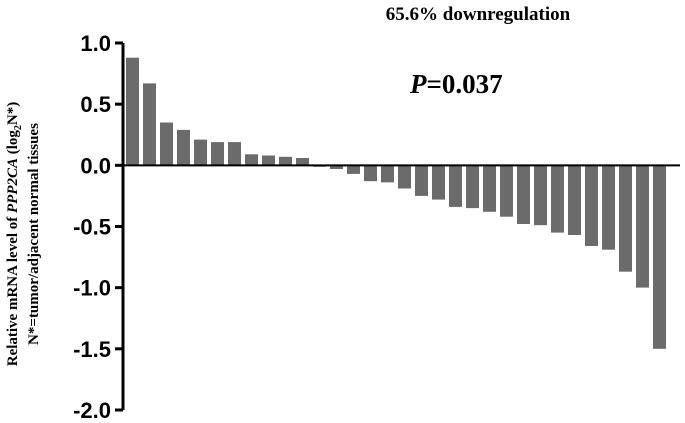  What do you see at coordinates (13, 144) in the screenshot?
I see `ylabel-log: (log` at bounding box center [13, 144].